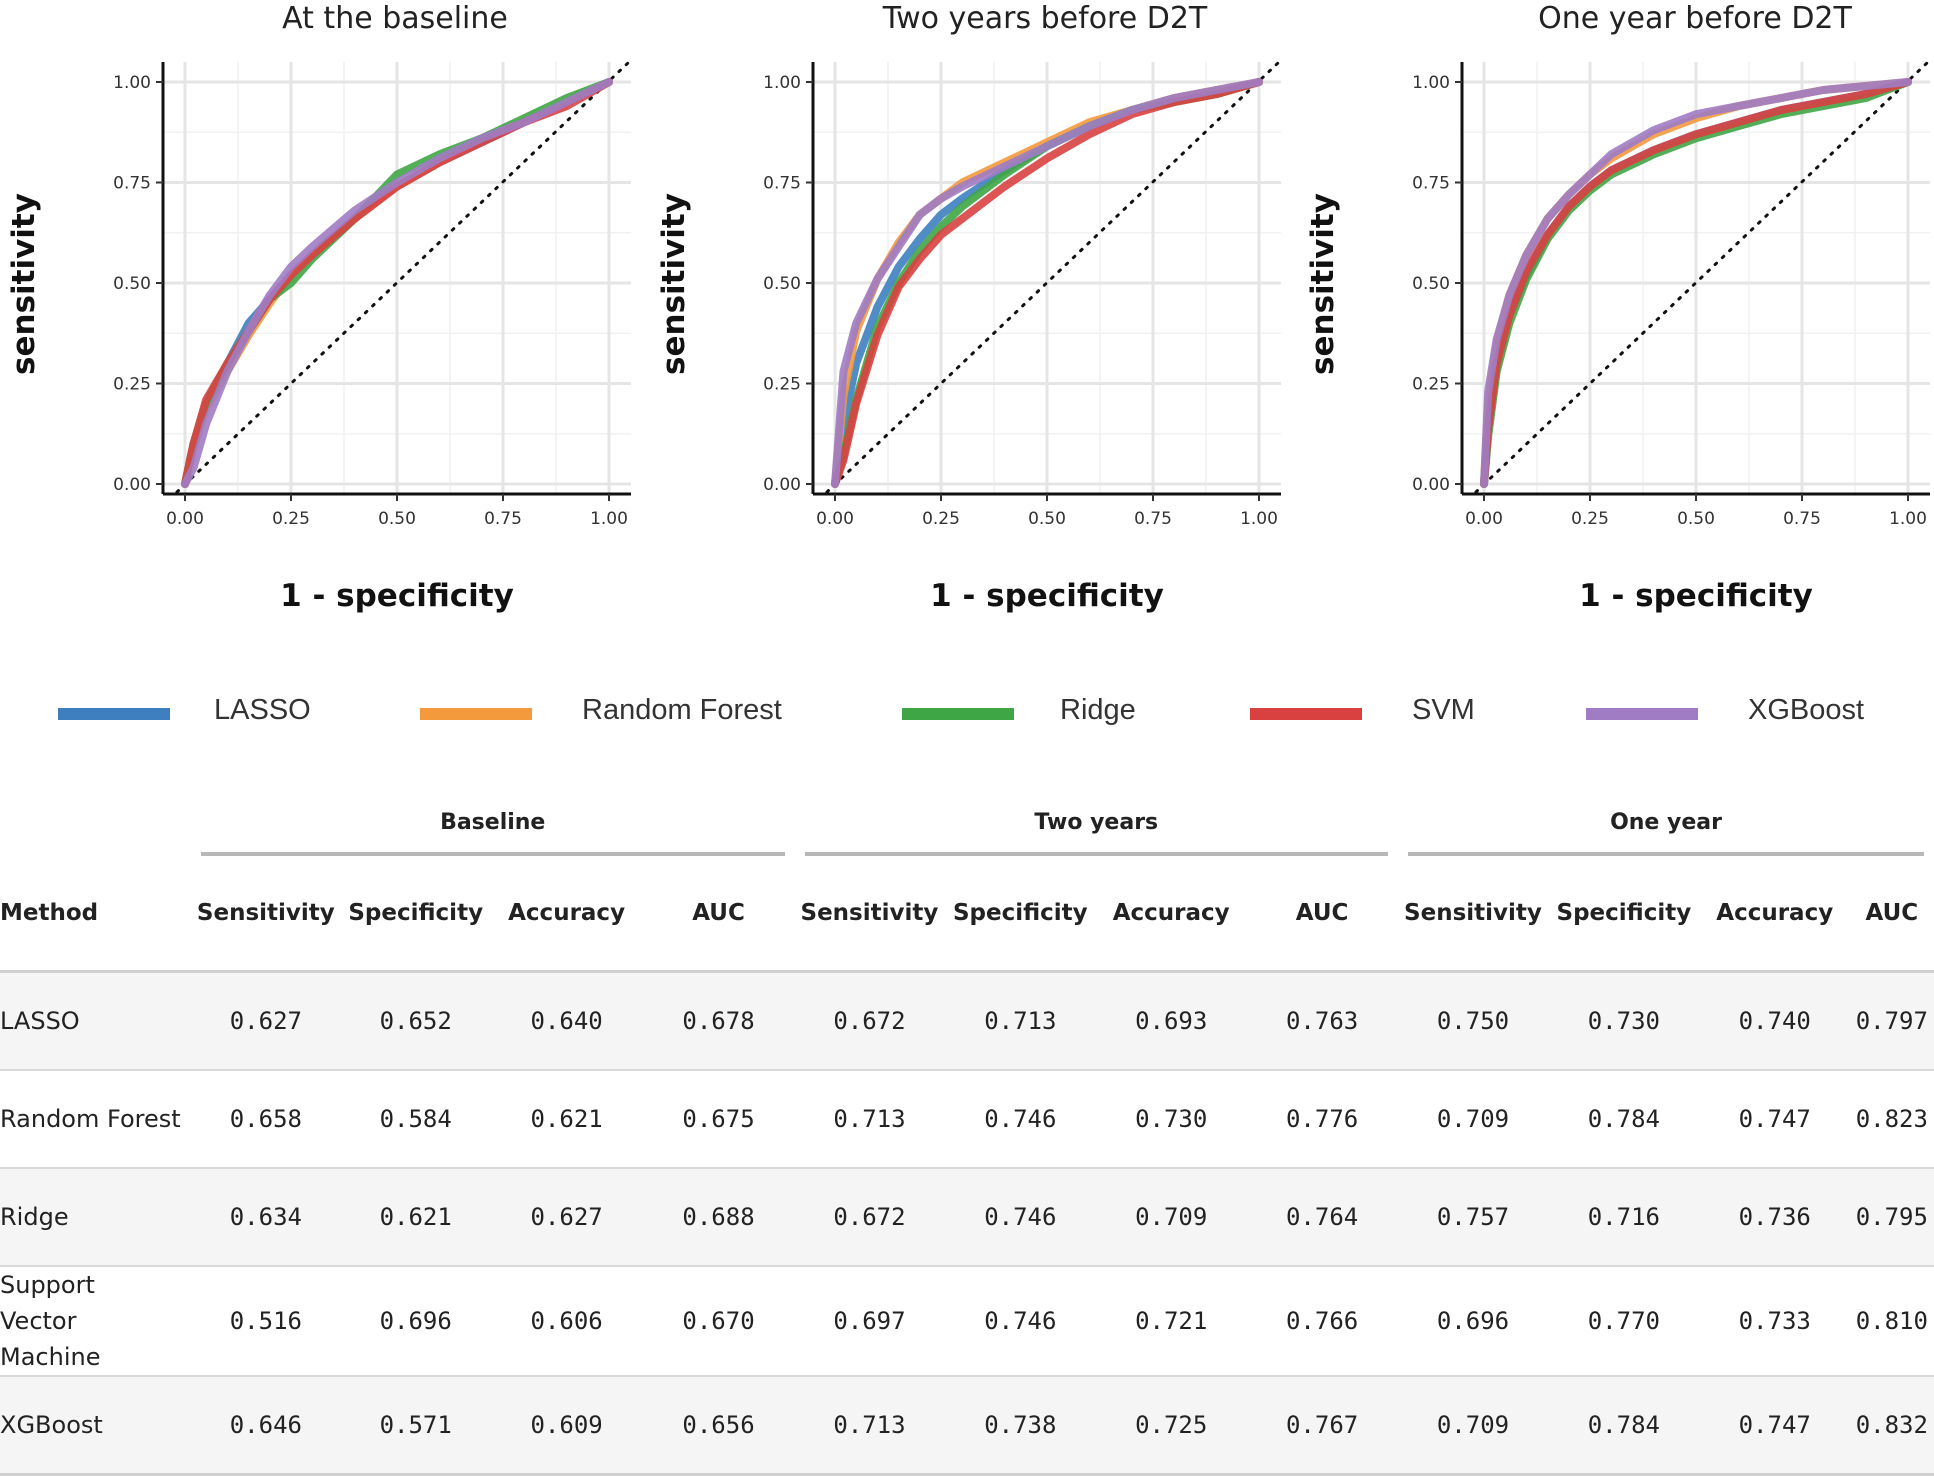 Image resolution: width=1934 pixels, height=1476 pixels. I want to click on legend-label-xgboost: XGBoost, so click(1806, 710).